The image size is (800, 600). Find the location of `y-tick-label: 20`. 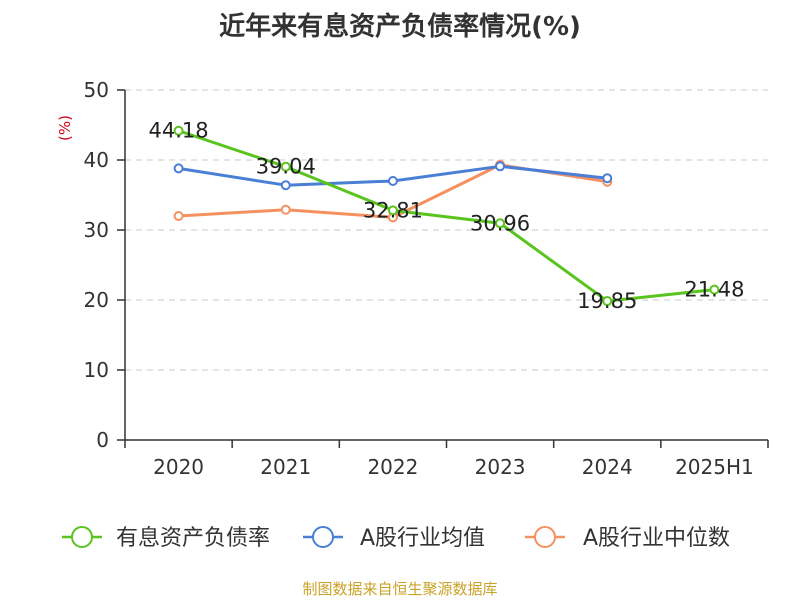

y-tick-label: 20 is located at coordinates (96, 300).